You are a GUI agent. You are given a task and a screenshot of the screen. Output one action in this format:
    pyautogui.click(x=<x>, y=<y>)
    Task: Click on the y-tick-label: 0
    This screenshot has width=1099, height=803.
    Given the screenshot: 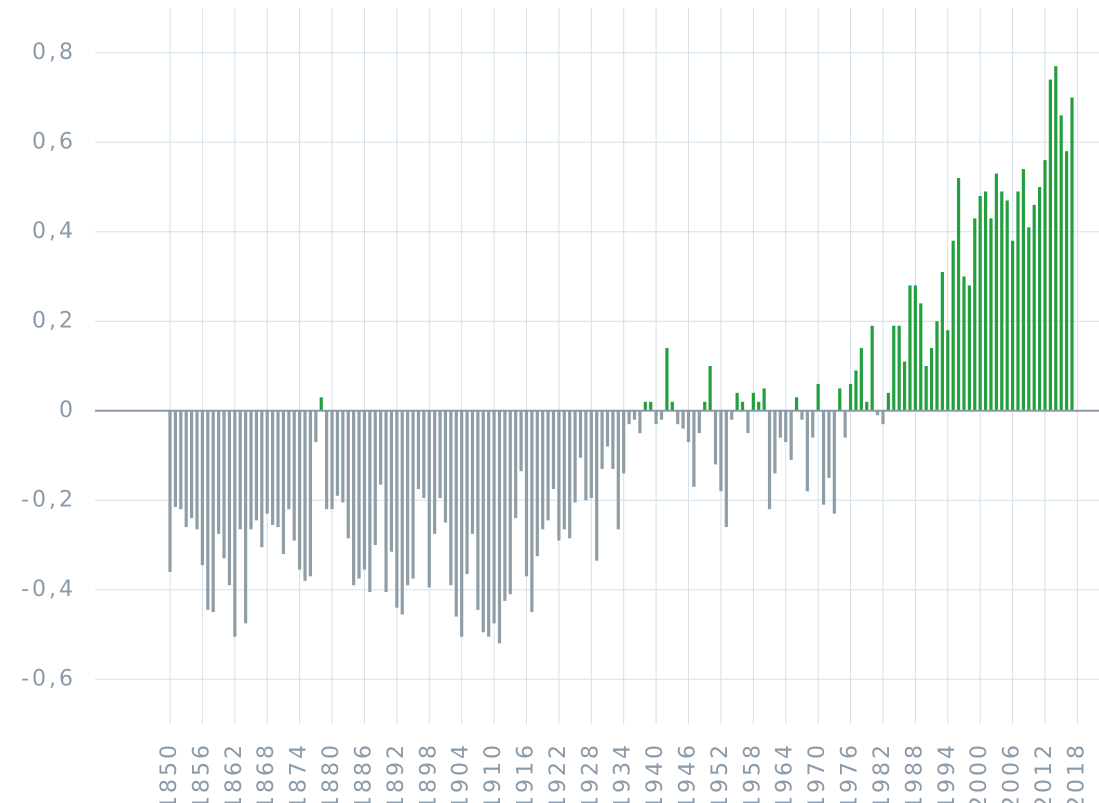 What is the action you would take?
    pyautogui.click(x=67, y=410)
    